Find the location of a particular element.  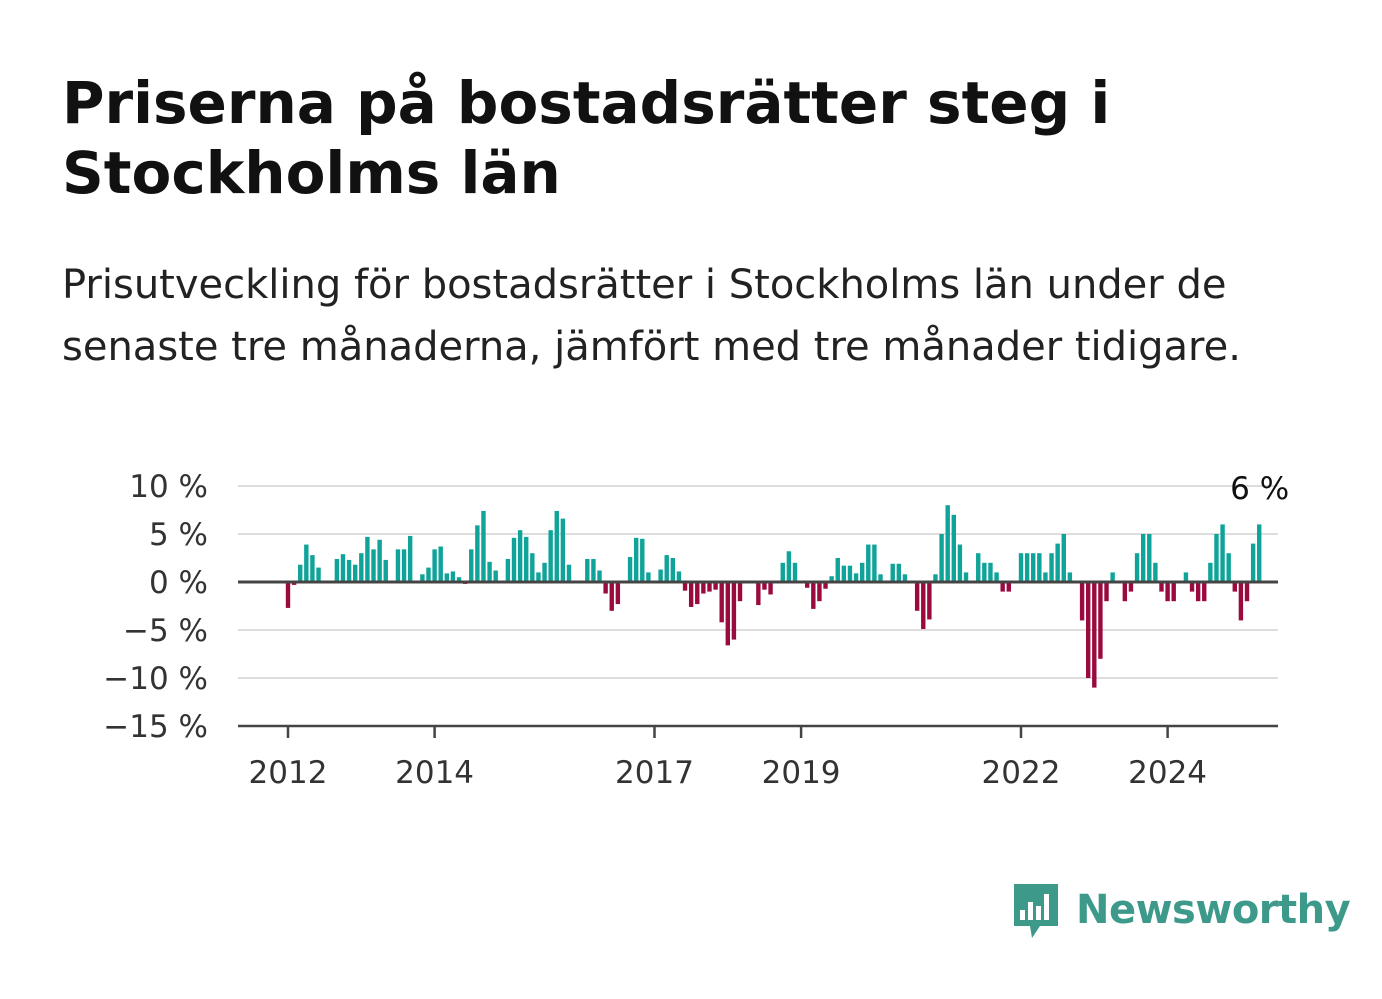

chart-axes is located at coordinates (758, 654).